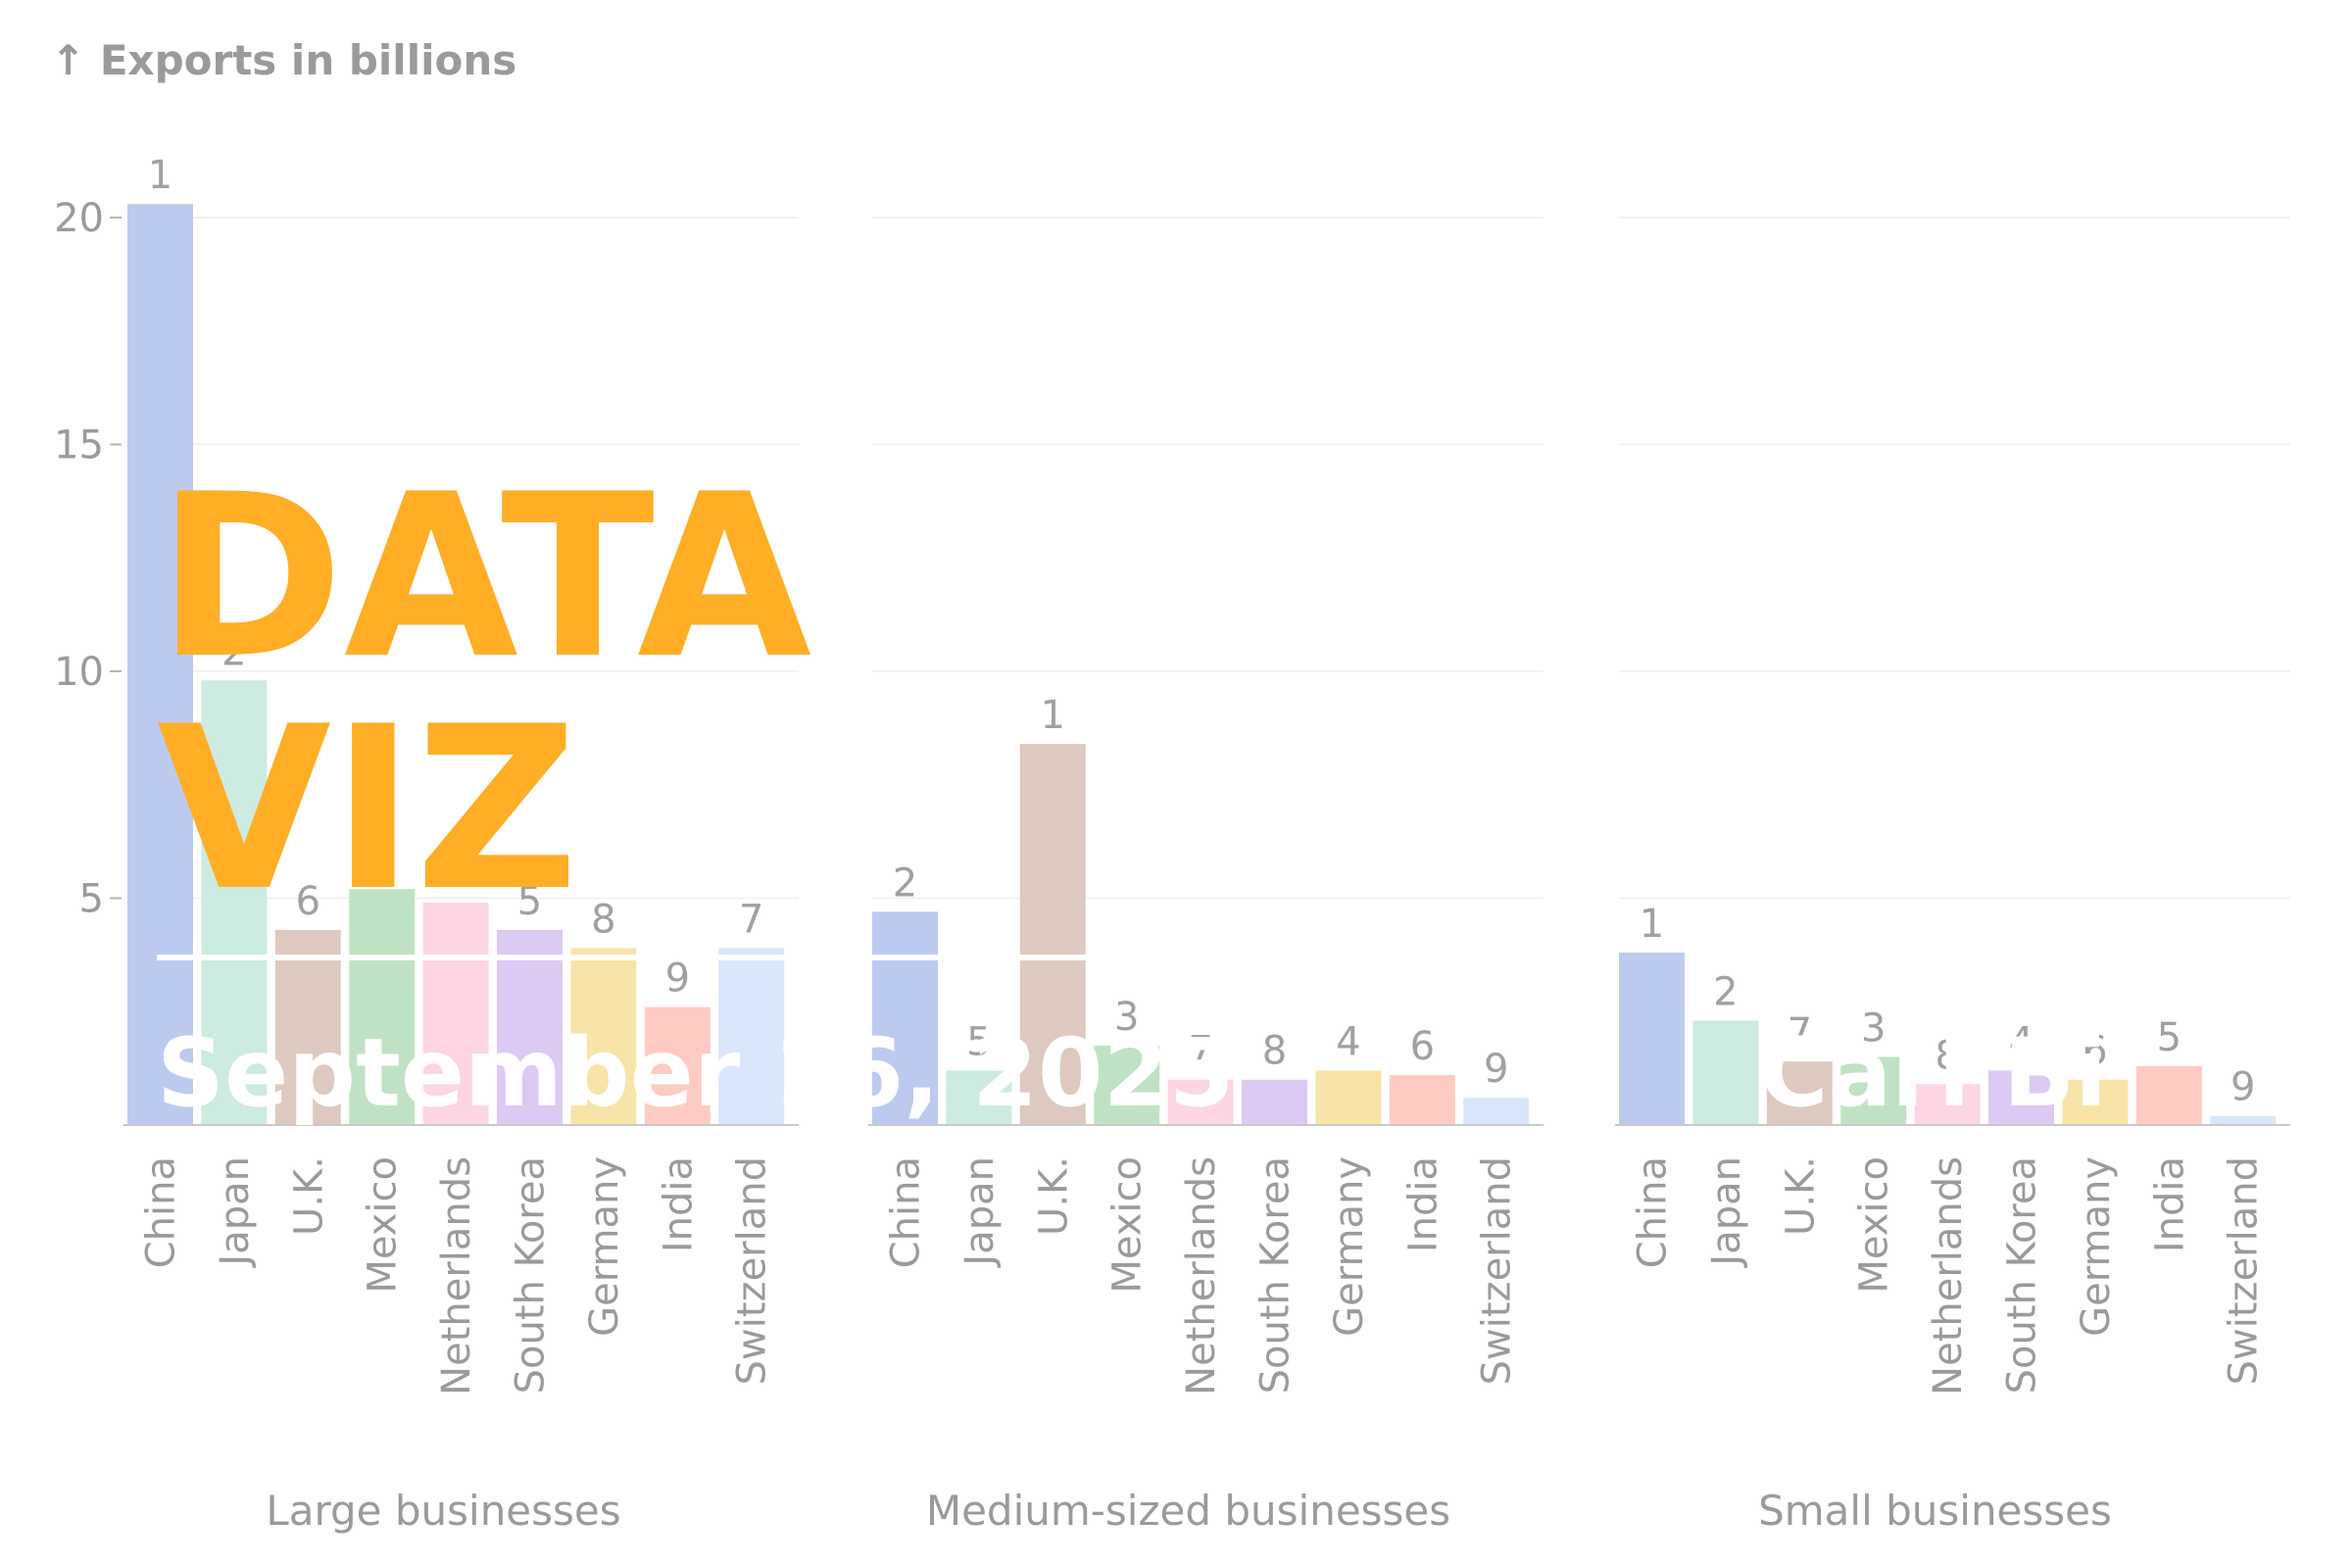 This screenshot has height=1568, width=2352. I want to click on y-axis-title: ↑ Exports in billions, so click(283, 60).